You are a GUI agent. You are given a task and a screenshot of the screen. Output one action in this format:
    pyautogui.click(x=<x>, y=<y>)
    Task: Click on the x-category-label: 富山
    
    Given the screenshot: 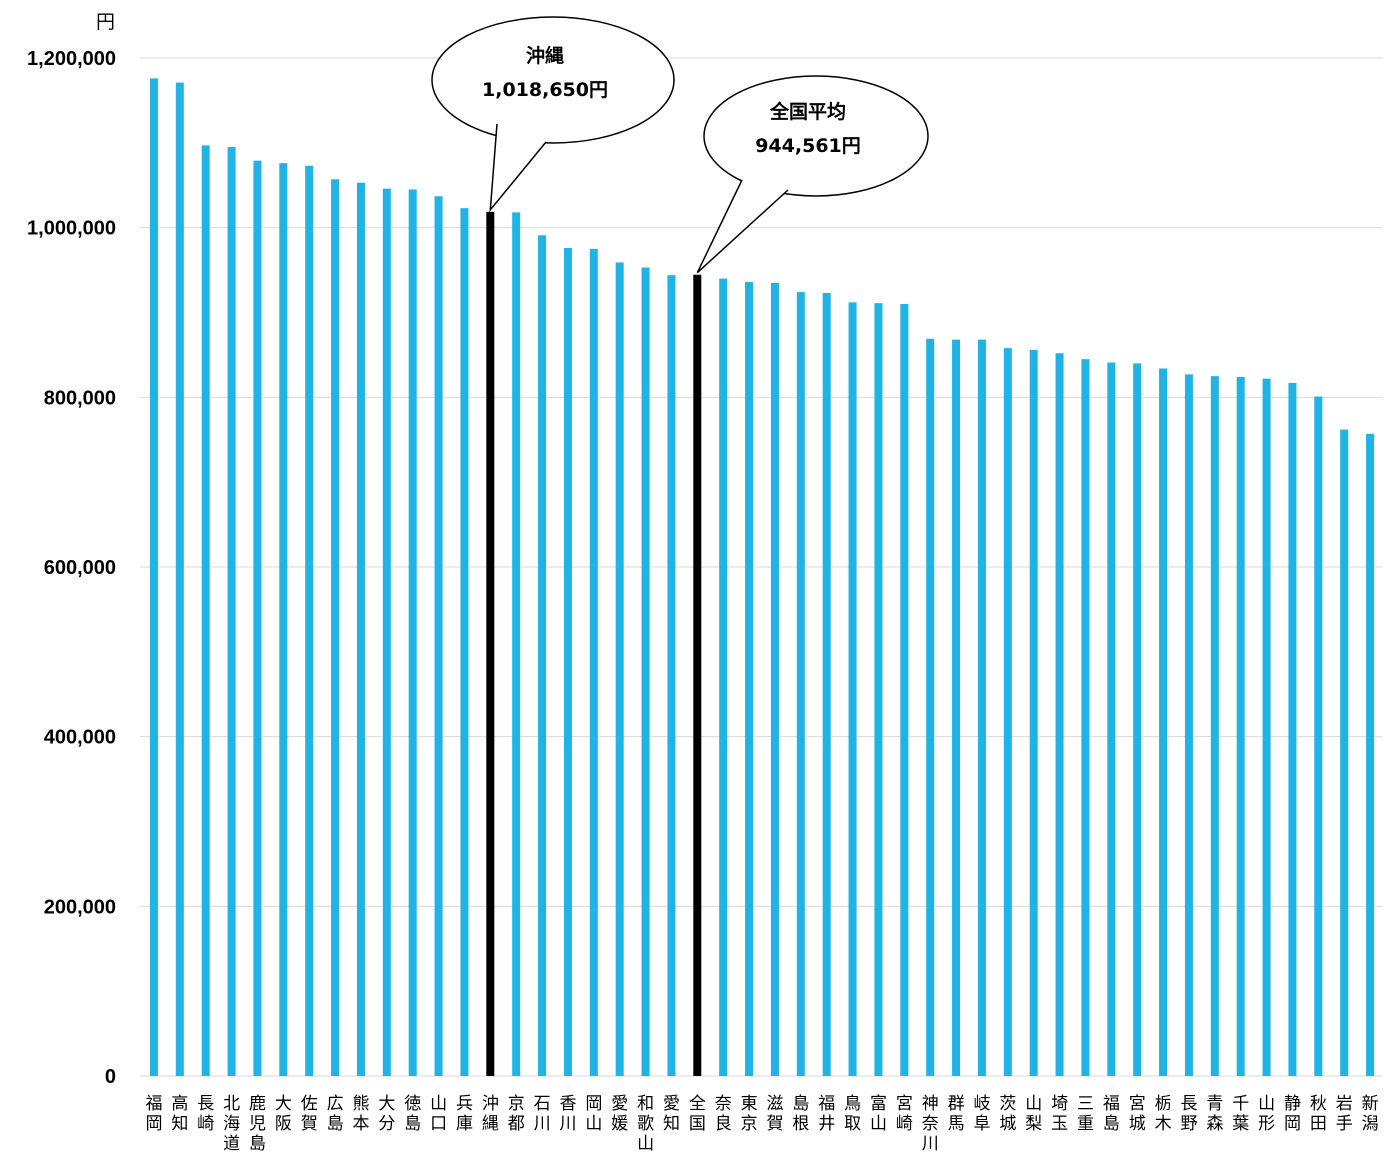 What is the action you would take?
    pyautogui.click(x=878, y=1114)
    